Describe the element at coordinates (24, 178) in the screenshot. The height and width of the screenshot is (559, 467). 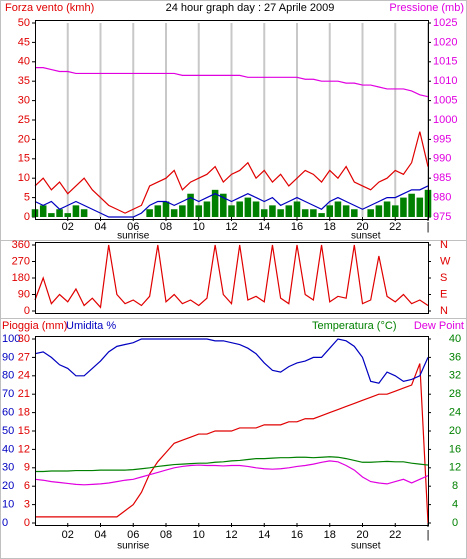
I see `y-tick-label: 10` at that location.